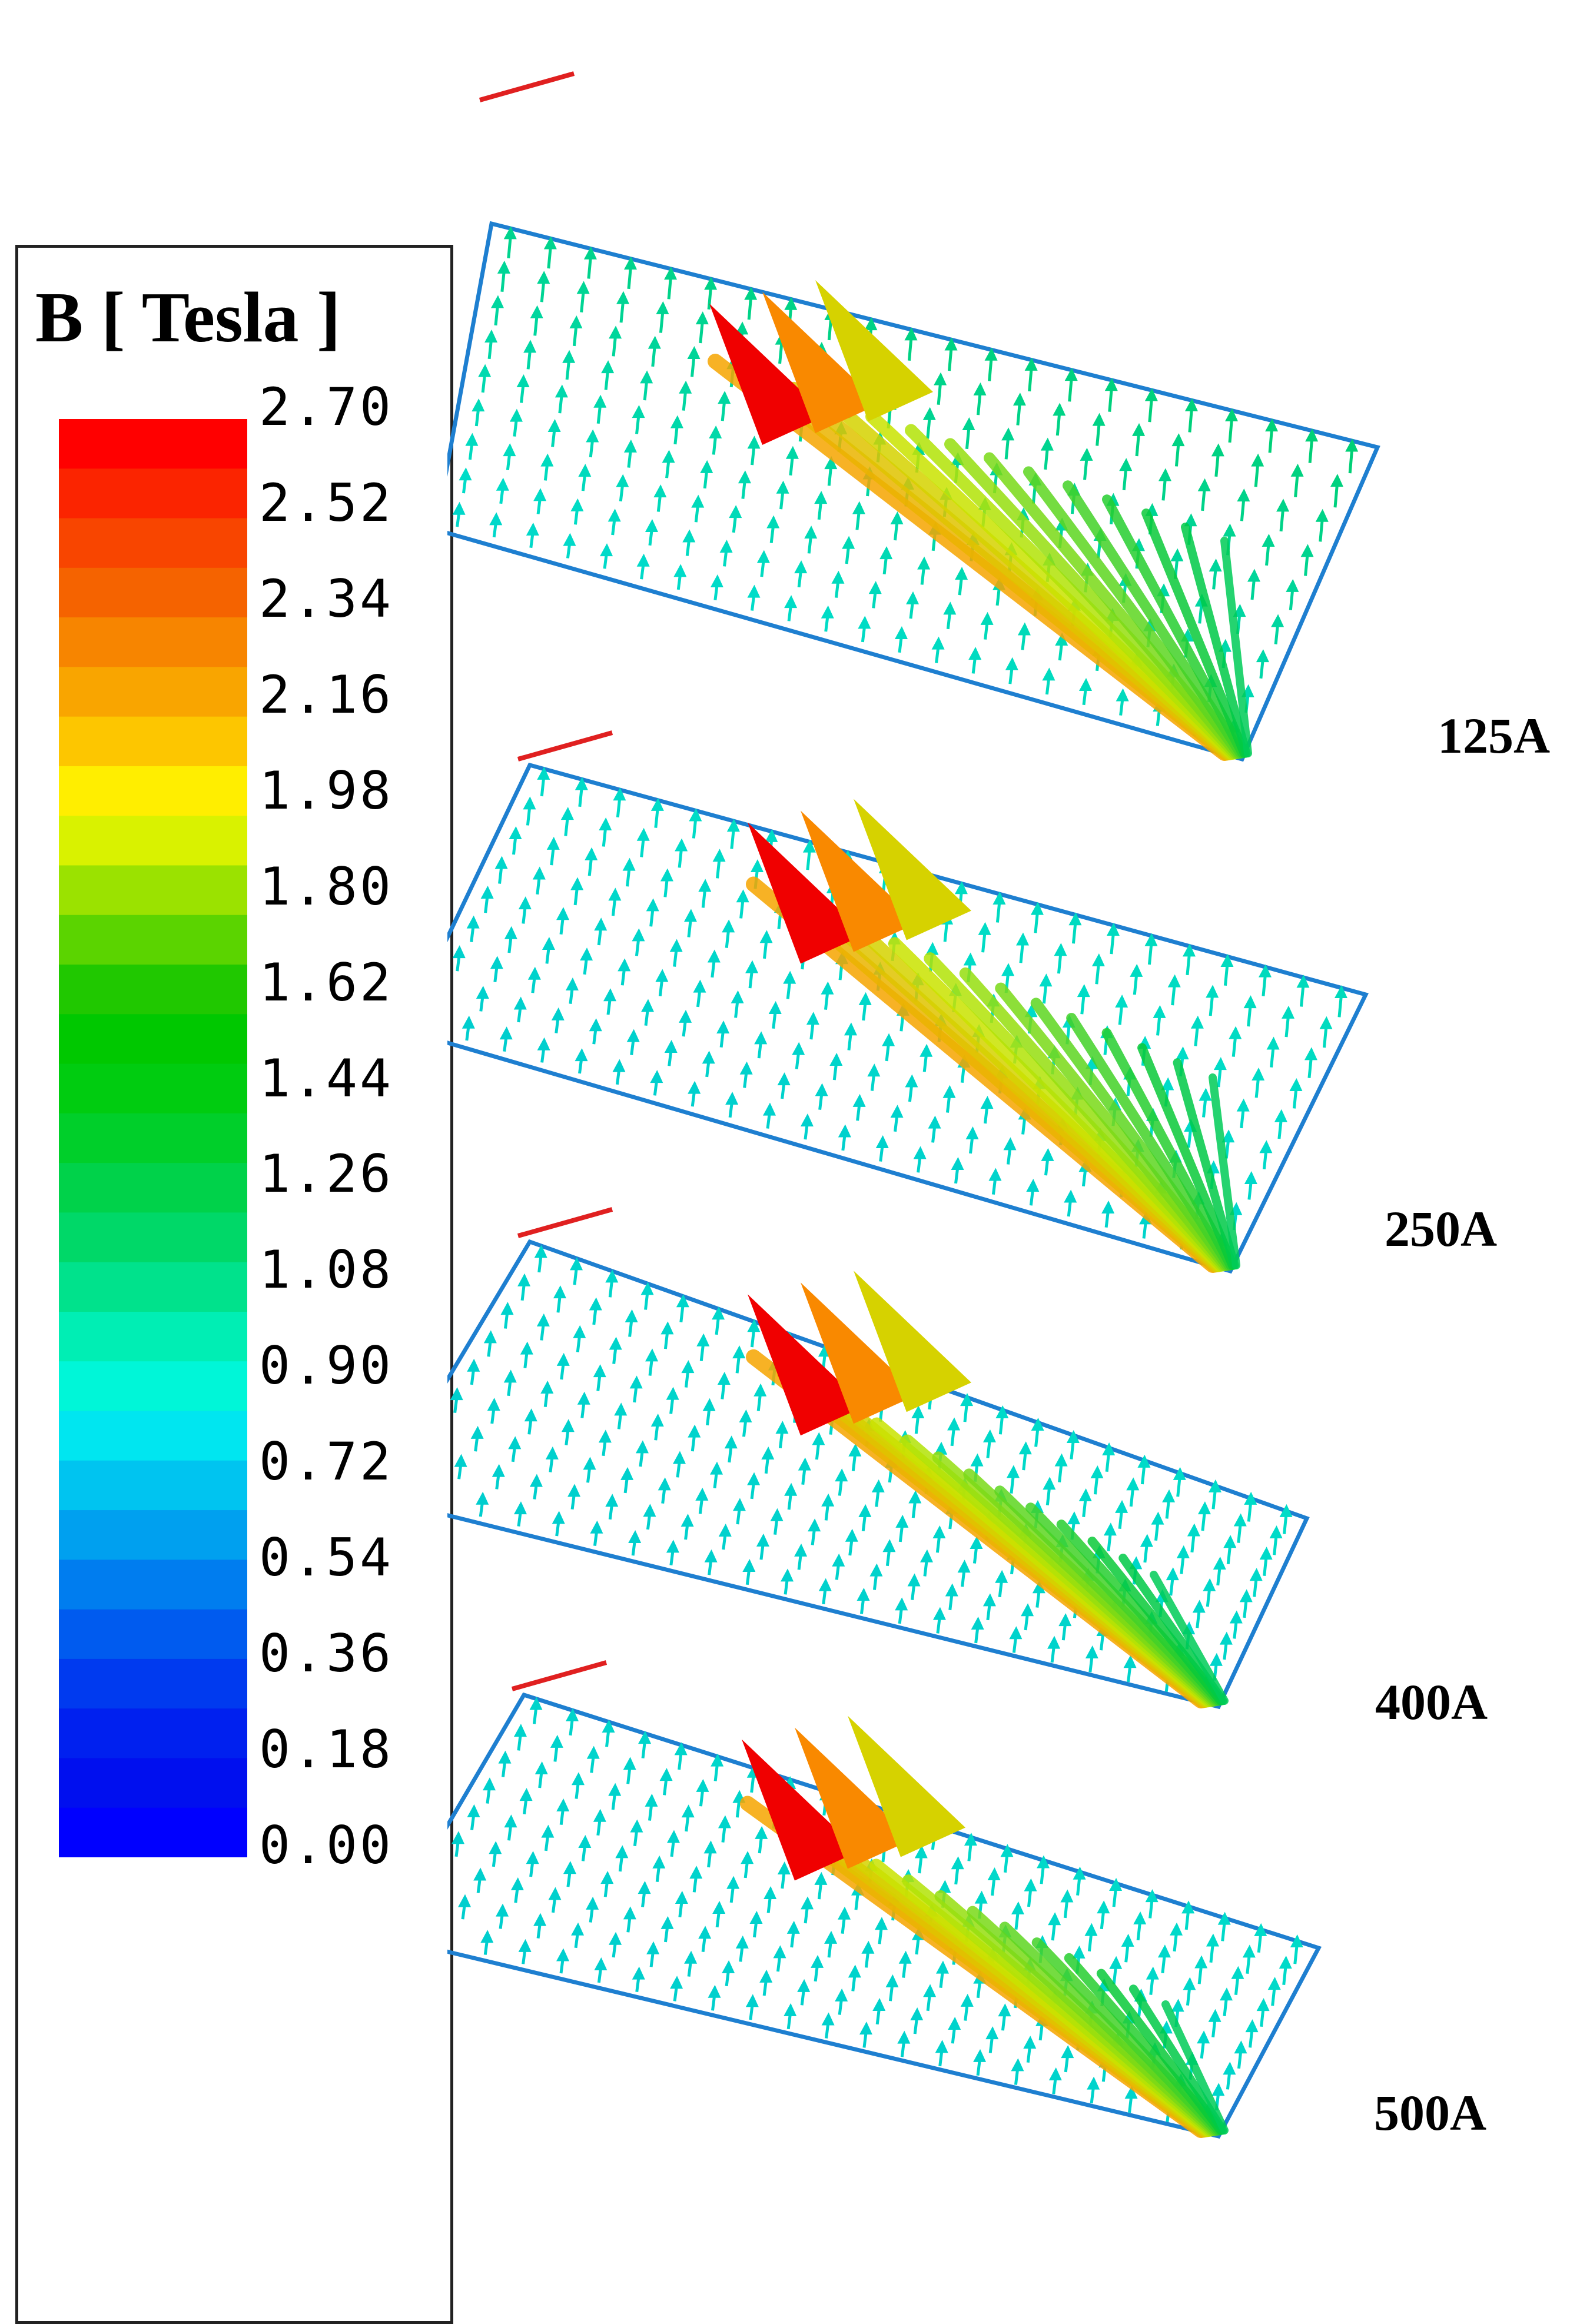 This screenshot has height=2324, width=1590. I want to click on field-panel, so click(884, 1899).